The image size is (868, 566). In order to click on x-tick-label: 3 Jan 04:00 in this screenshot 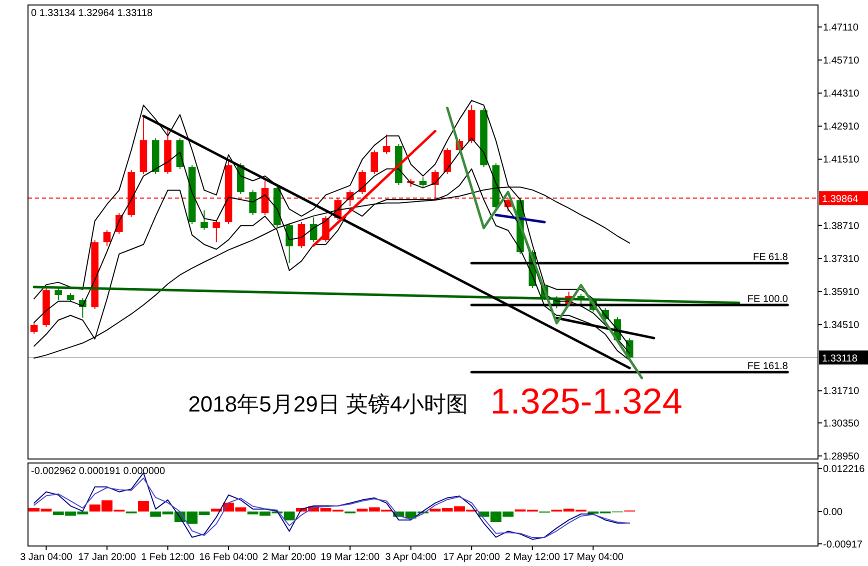, I will do `click(46, 557)`.